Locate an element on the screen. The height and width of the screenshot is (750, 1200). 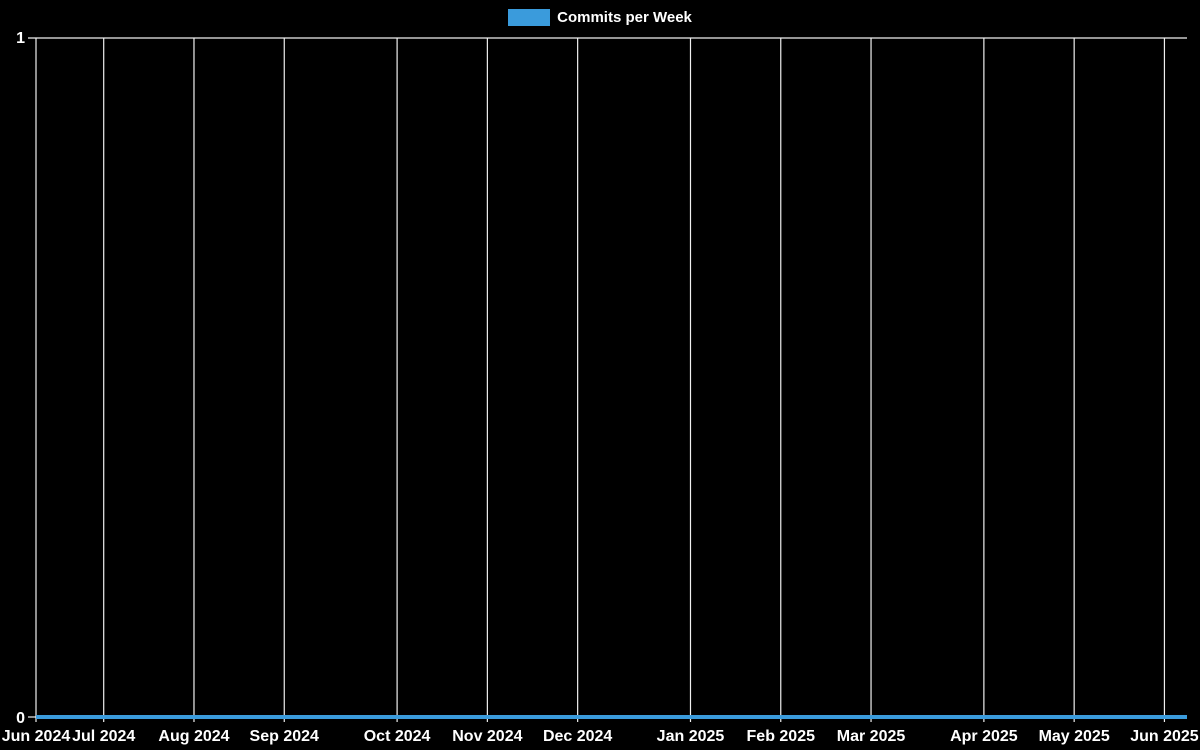
x-tick-label: Dec 2024 is located at coordinates (577, 736).